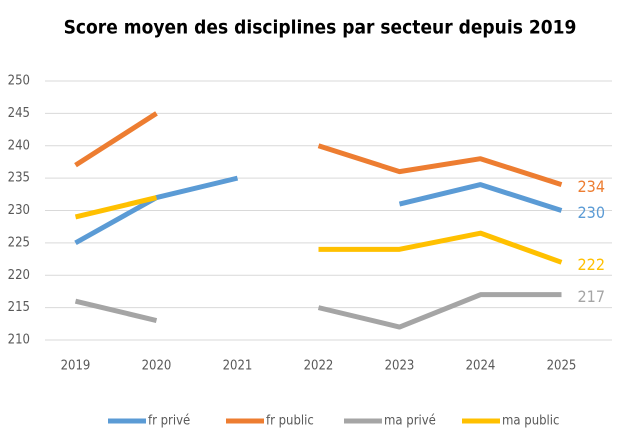  Describe the element at coordinates (19, 340) in the screenshot. I see `y-tick-label: 210` at that location.